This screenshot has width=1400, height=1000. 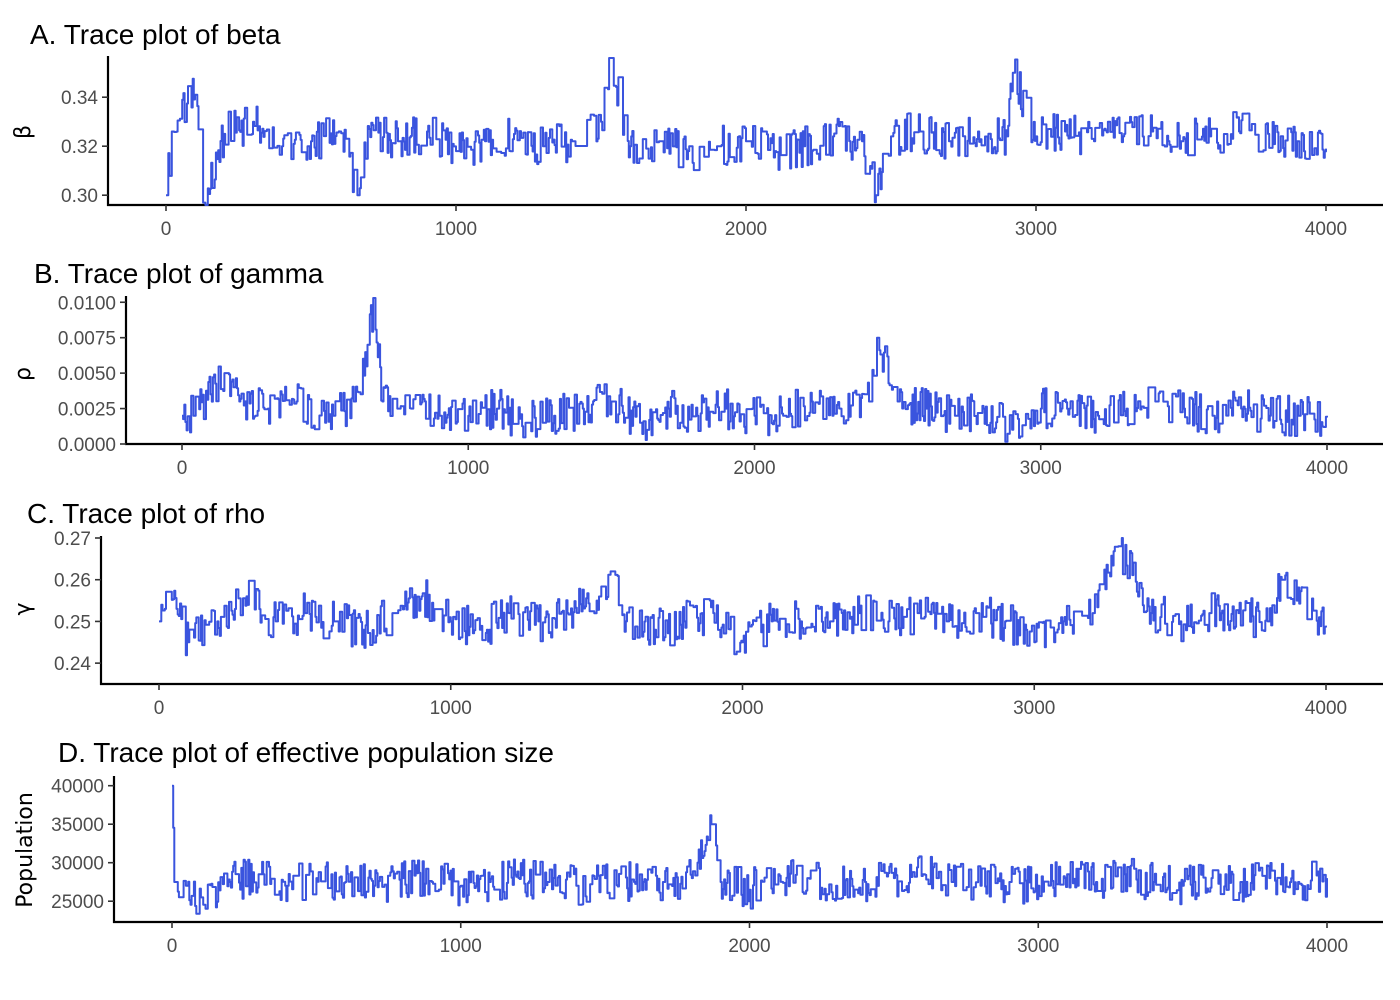 What do you see at coordinates (77, 902) in the screenshot?
I see `y-tick-label: 25000` at bounding box center [77, 902].